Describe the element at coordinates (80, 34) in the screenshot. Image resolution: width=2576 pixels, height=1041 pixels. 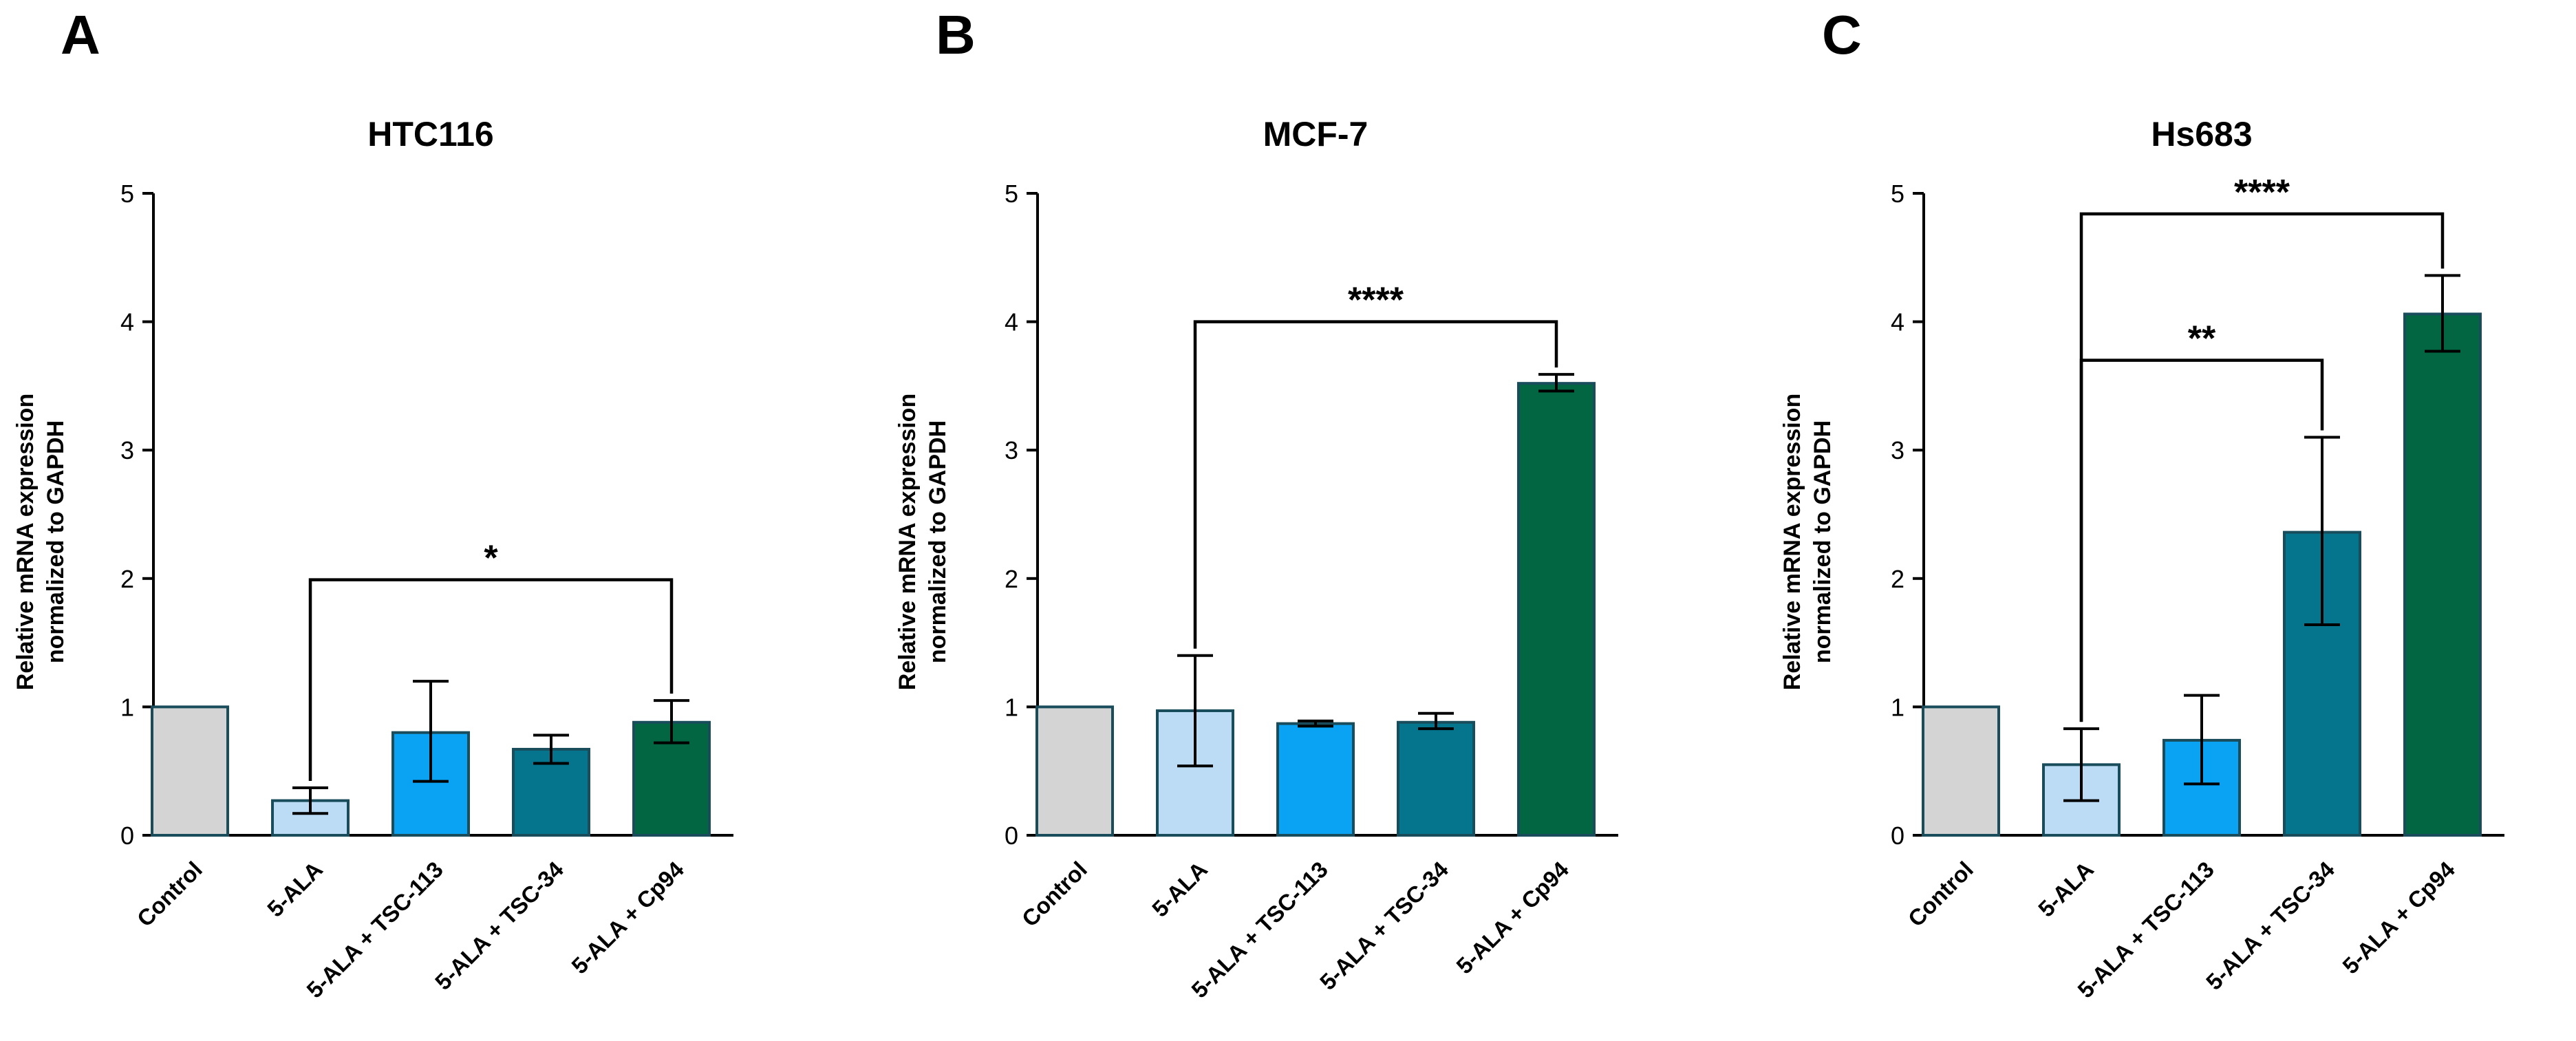
I see `panel-letter: A` at that location.